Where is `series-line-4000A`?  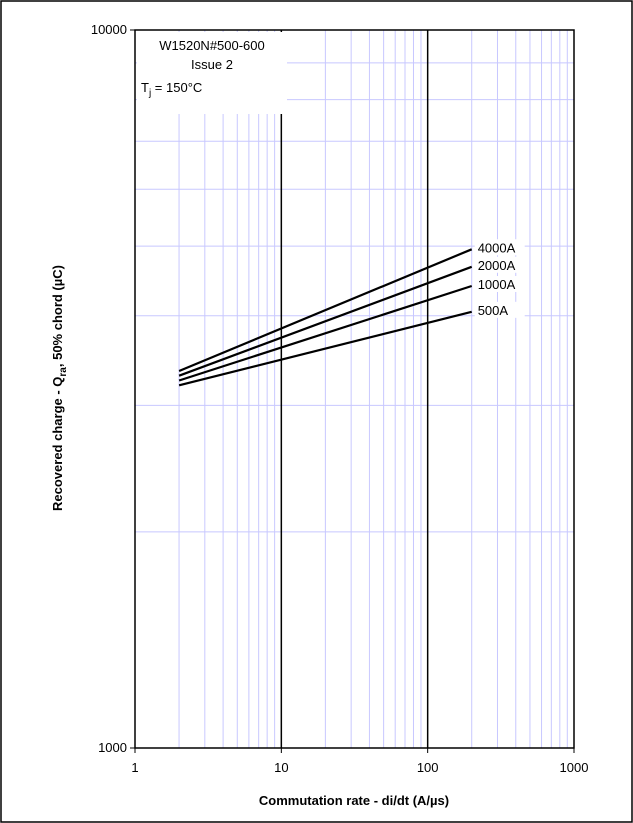 series-line-4000A is located at coordinates (325, 310).